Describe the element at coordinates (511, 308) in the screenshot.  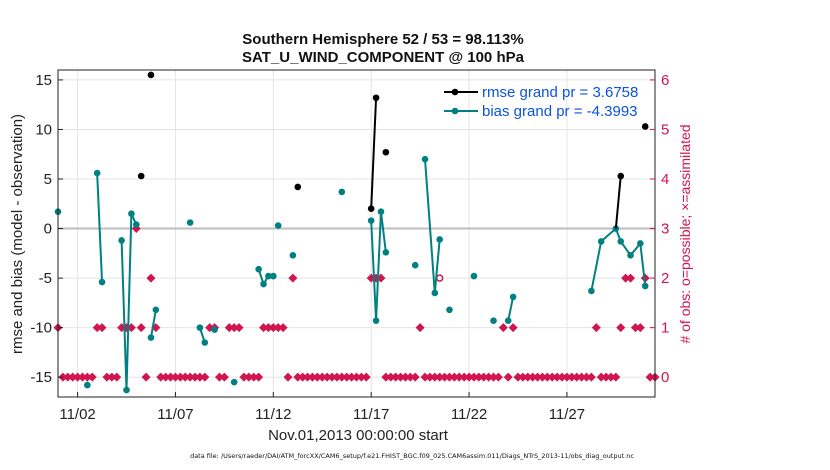
I see `bias-line-segment` at that location.